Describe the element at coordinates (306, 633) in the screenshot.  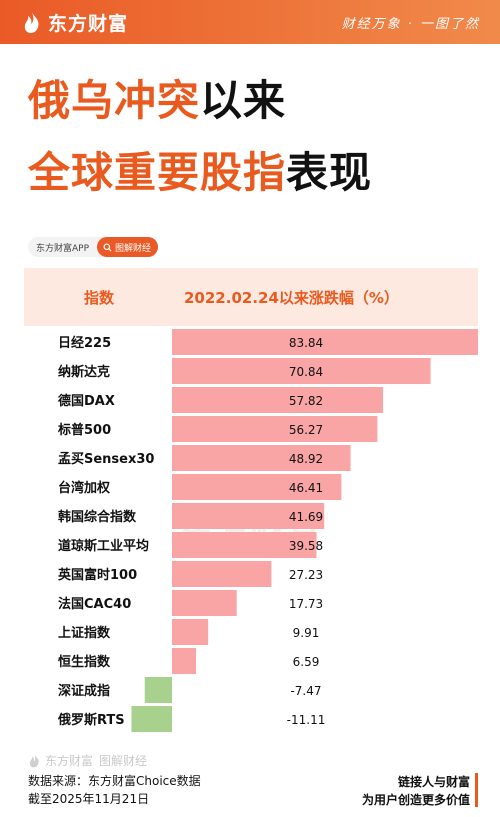
I see `value-label: 9.91` at that location.